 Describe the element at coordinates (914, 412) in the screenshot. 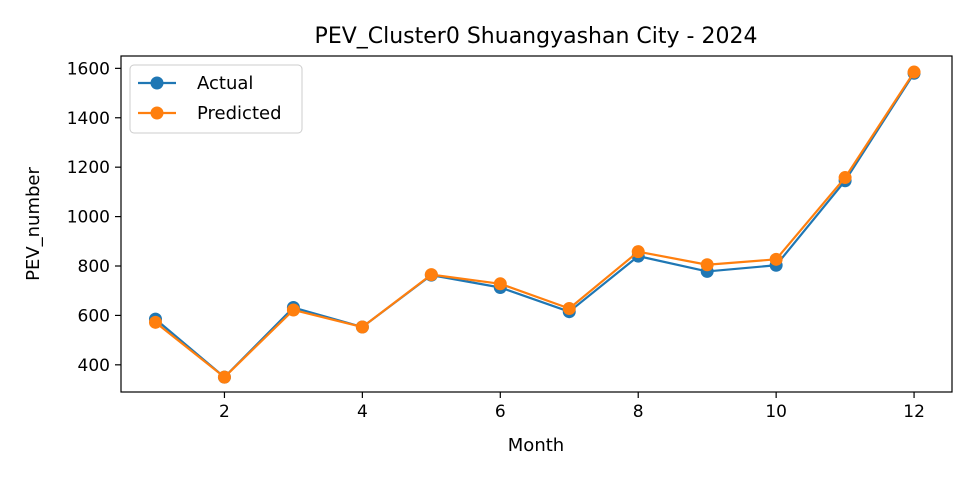

I see `x-tick-label: 12` at that location.